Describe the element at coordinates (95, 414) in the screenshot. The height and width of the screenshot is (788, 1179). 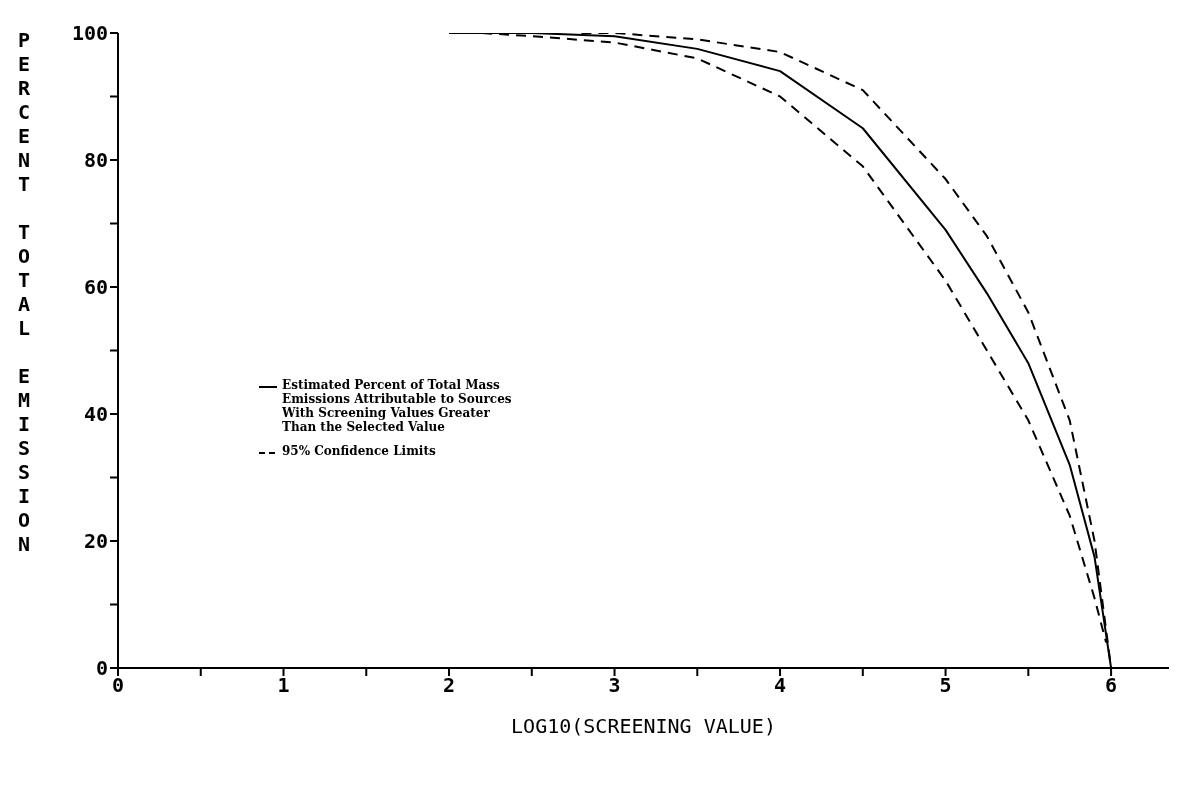
I see `y-tick-label: 40` at that location.